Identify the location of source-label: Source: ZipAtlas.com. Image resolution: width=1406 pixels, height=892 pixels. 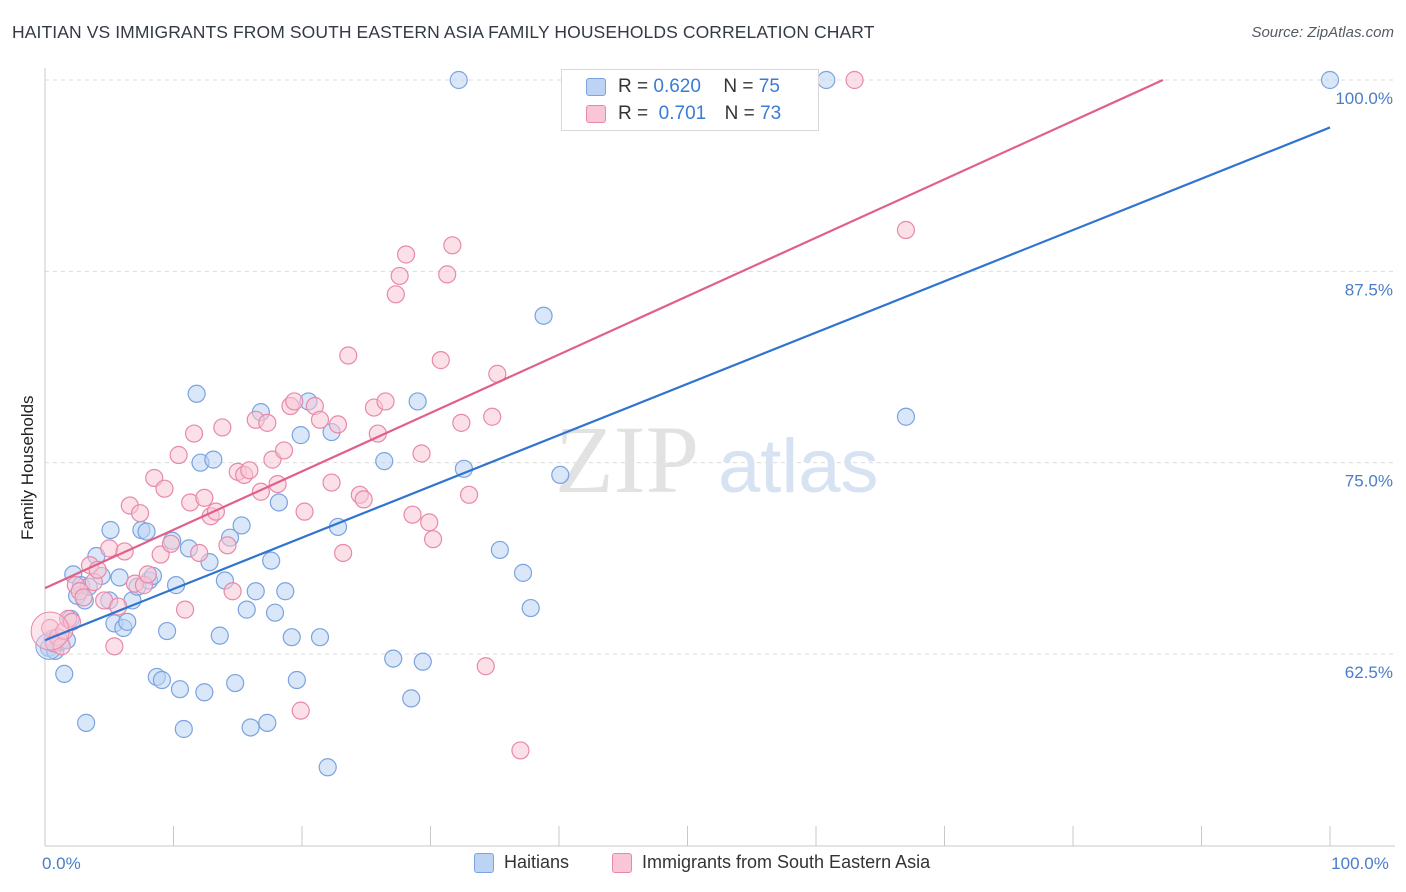
(1322, 32).